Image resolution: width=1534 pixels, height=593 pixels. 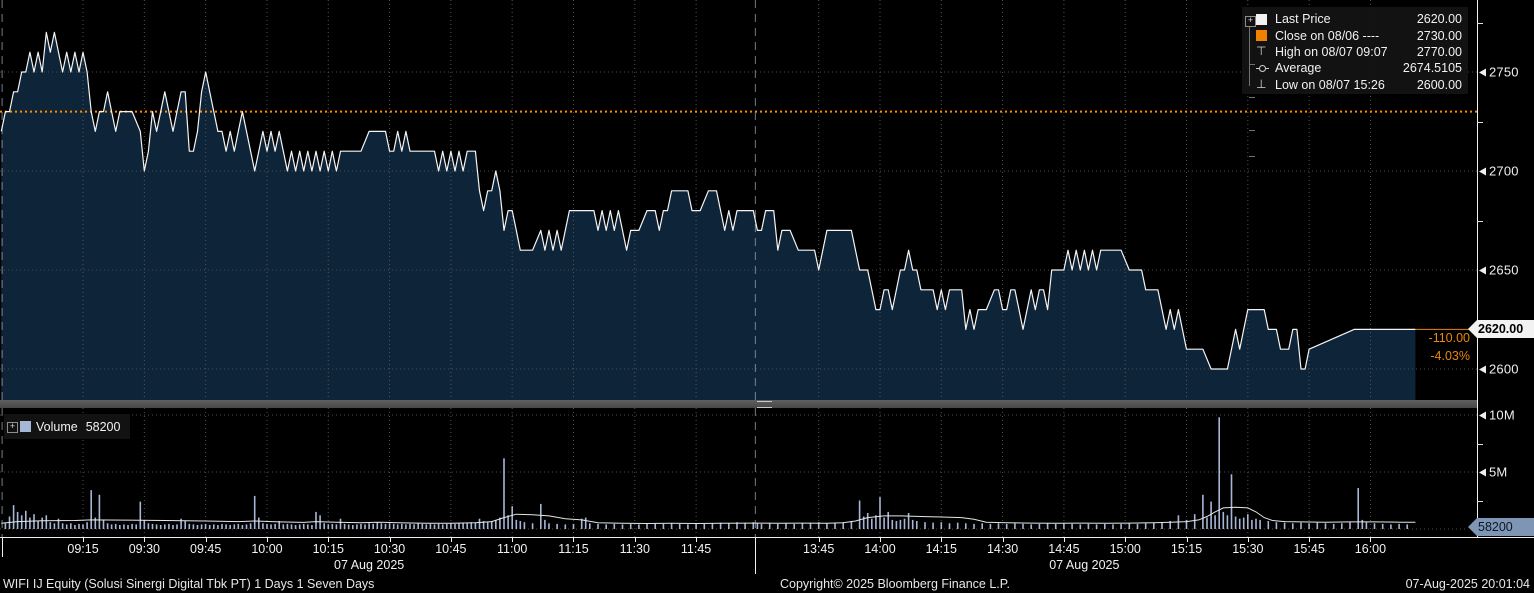 What do you see at coordinates (880, 549) in the screenshot?
I see `time-tick-label: 14:00` at bounding box center [880, 549].